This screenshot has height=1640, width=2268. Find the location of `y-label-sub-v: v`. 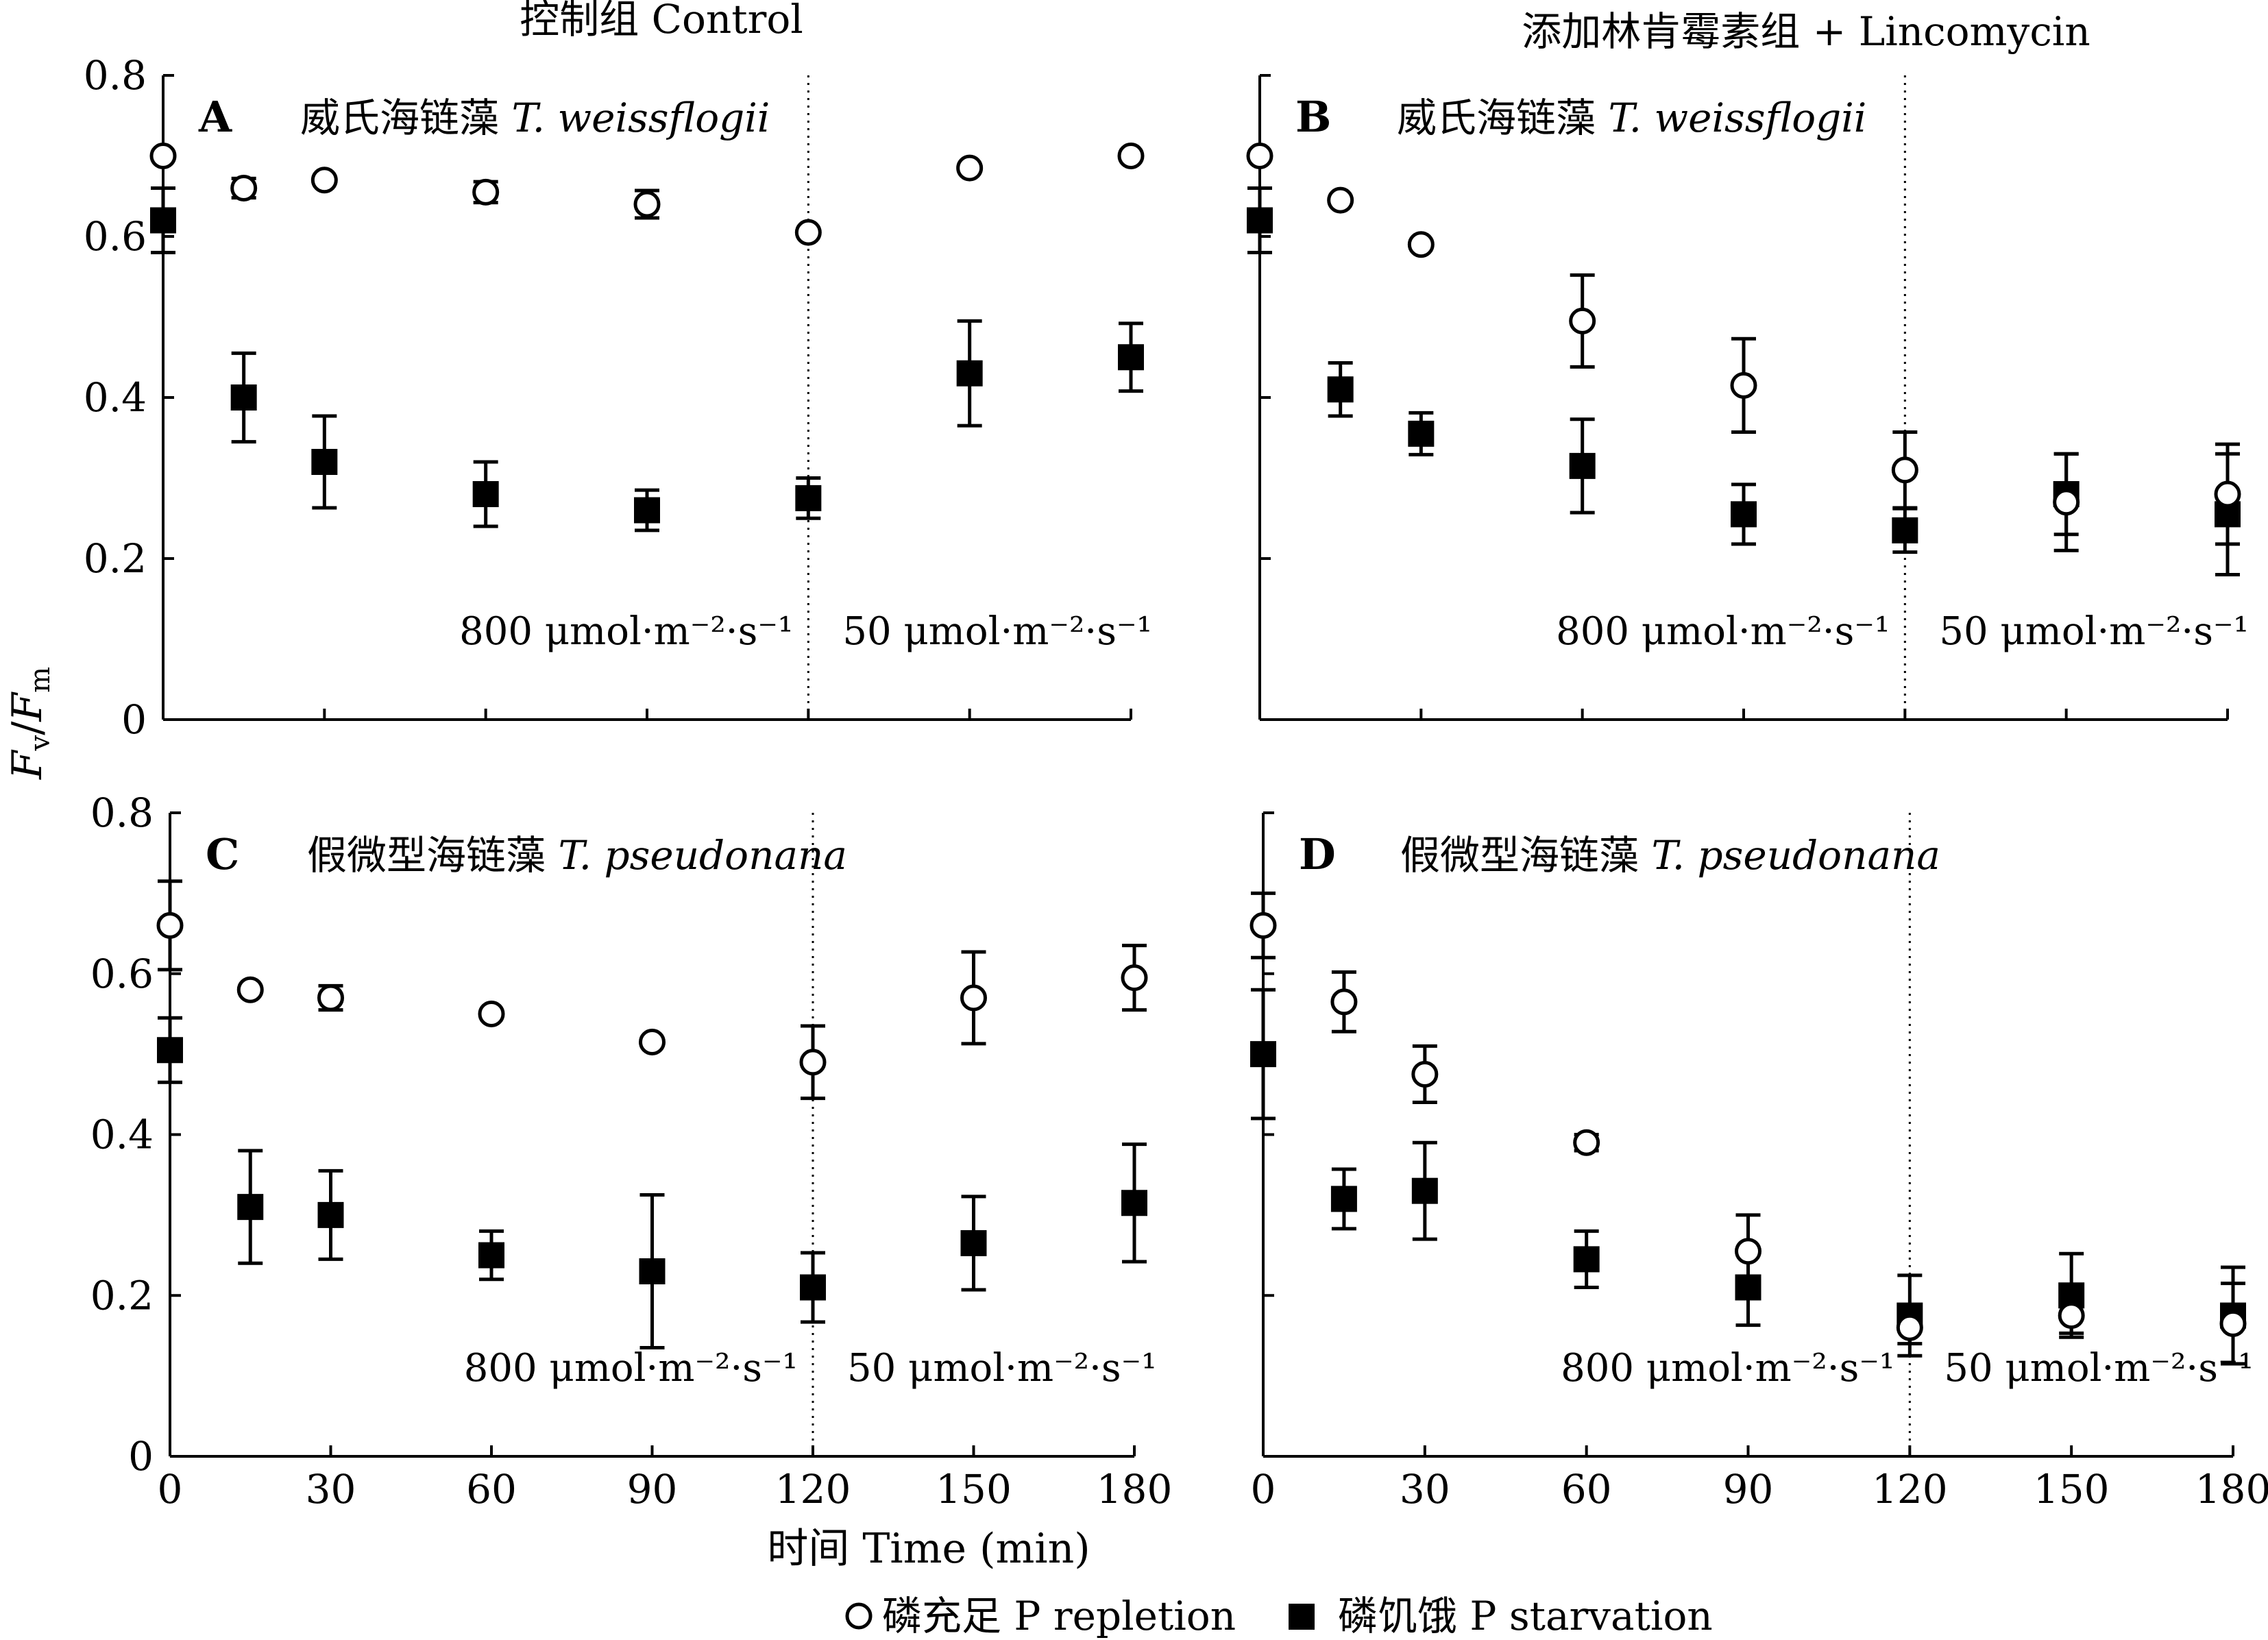

y-label-sub-v: v is located at coordinates (40, 743).